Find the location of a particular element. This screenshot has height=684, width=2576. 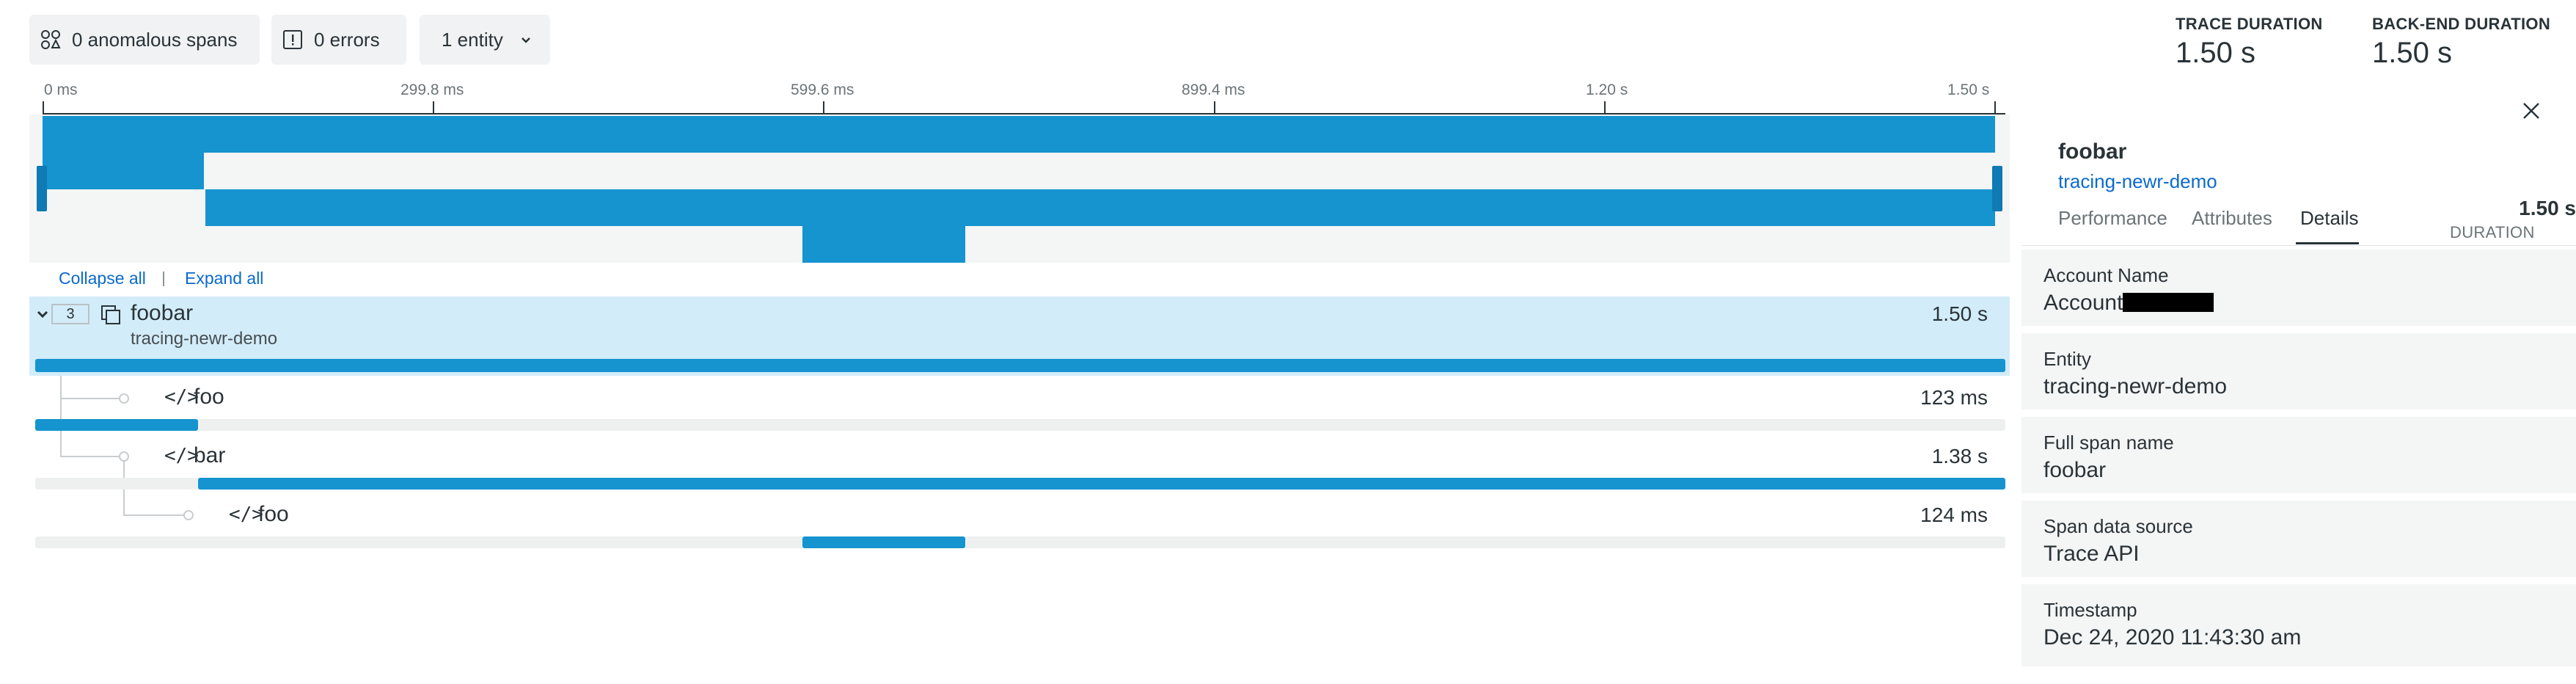

field-value: foobar is located at coordinates (2075, 470).